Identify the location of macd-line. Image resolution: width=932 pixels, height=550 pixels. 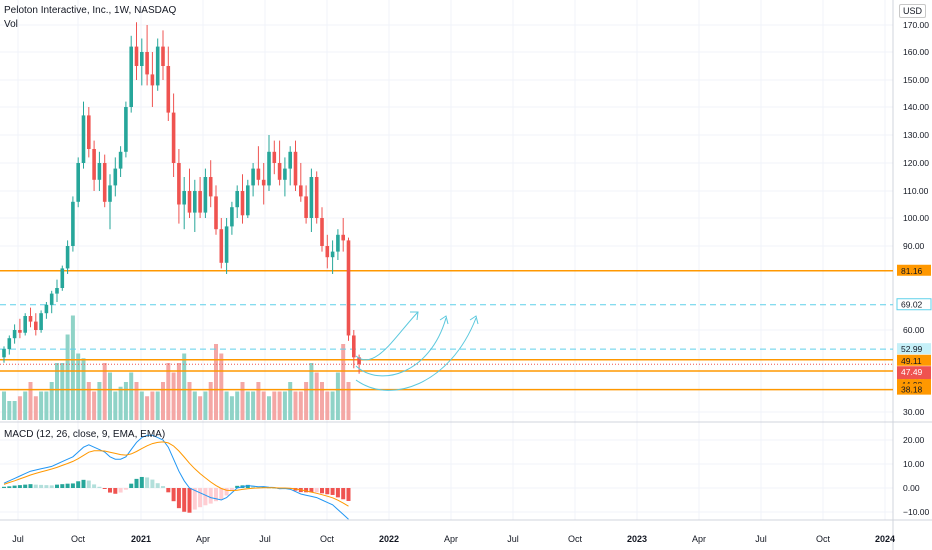
(176, 477).